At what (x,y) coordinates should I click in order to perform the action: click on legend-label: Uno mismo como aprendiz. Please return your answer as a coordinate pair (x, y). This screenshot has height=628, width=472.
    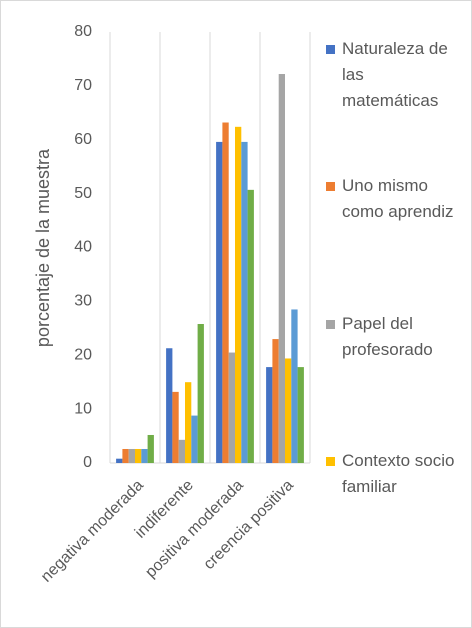
    Looking at the image, I should click on (398, 198).